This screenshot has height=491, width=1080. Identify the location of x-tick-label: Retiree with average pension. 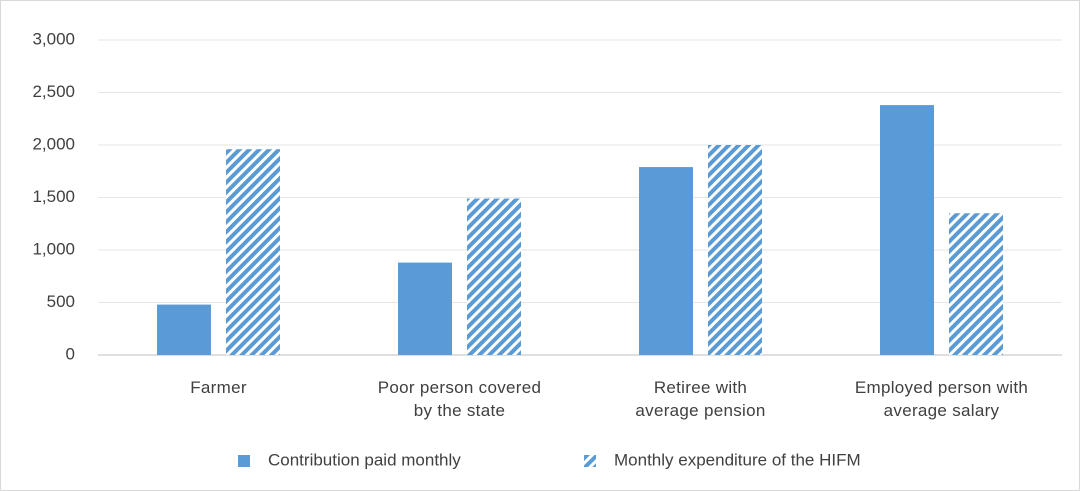
(700, 399).